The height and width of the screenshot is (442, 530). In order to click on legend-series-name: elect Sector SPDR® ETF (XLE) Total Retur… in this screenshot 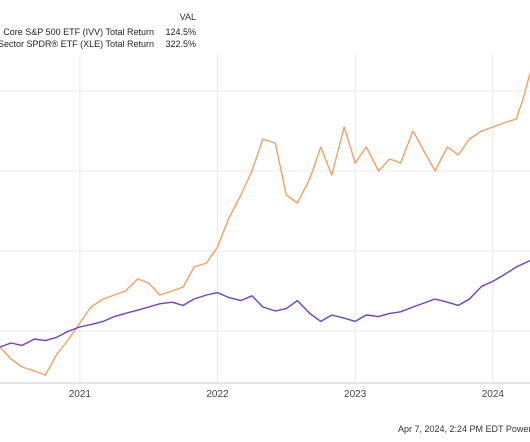, I will do `click(77, 44)`.